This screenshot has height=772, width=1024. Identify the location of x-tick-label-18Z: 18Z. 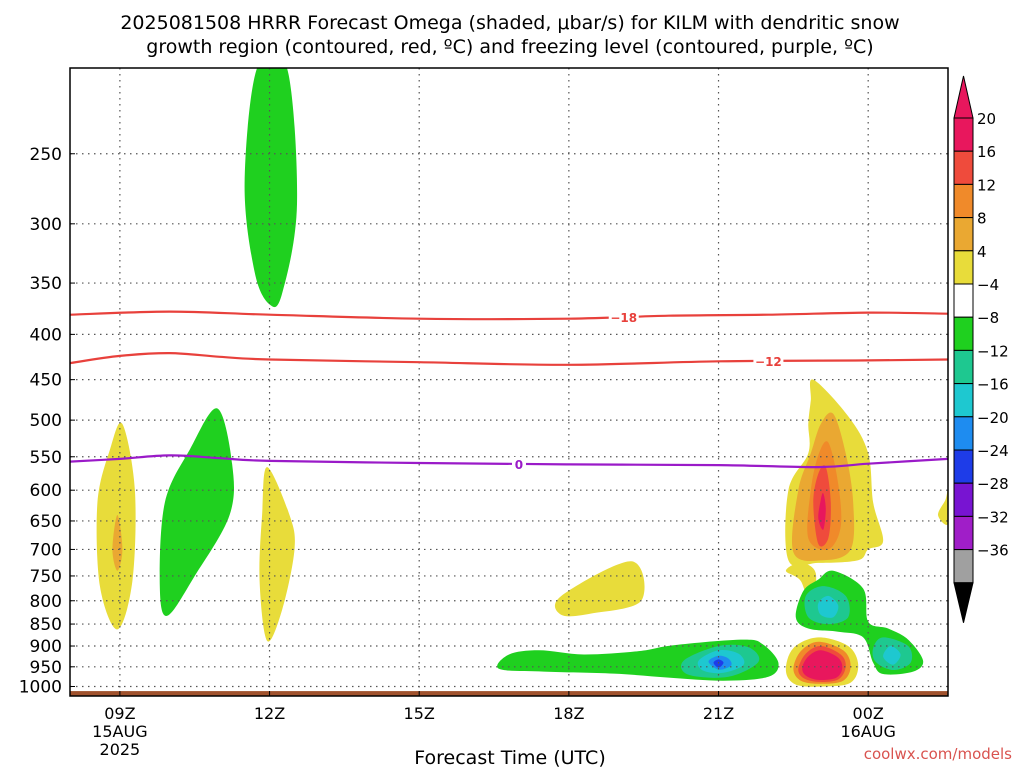
(568, 713).